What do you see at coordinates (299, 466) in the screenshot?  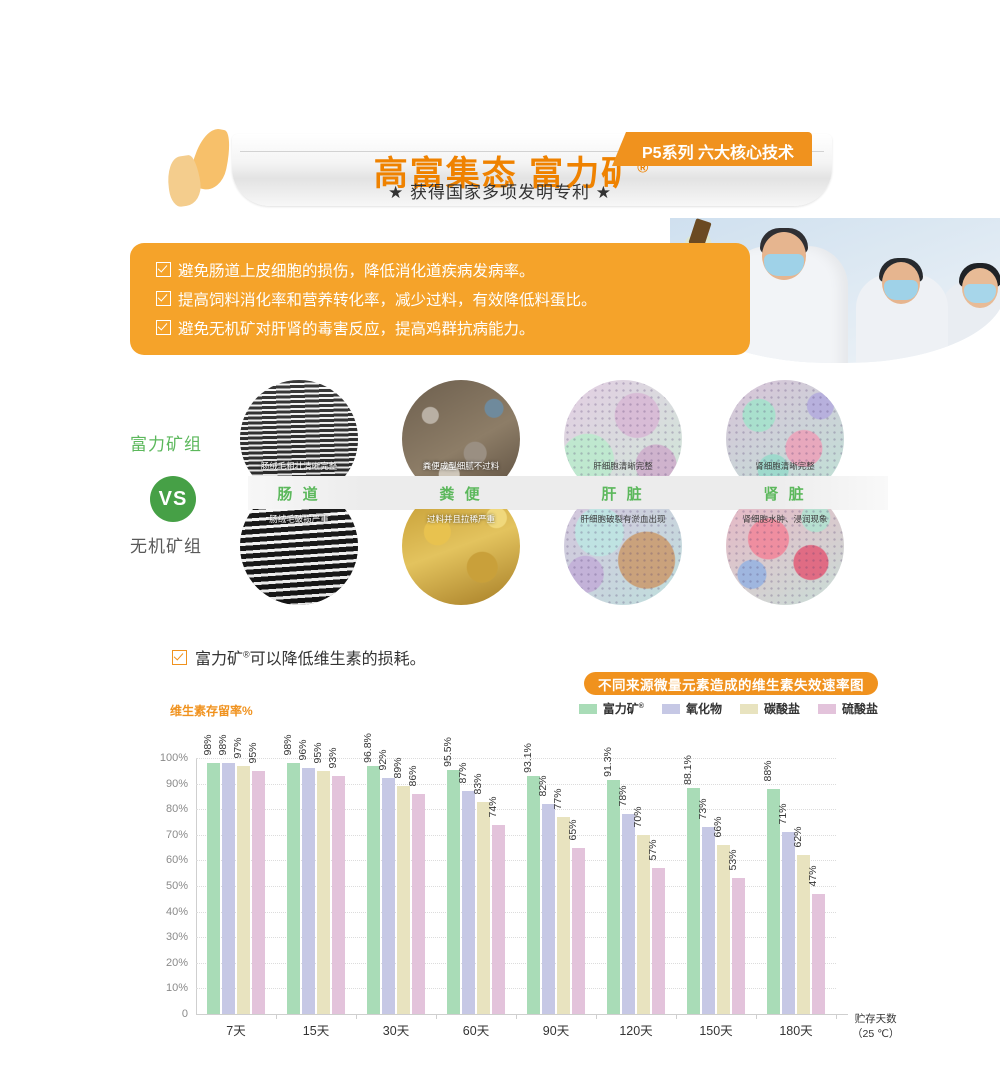 I see `image-caption: 肠绒毛粗壮清晰完整` at bounding box center [299, 466].